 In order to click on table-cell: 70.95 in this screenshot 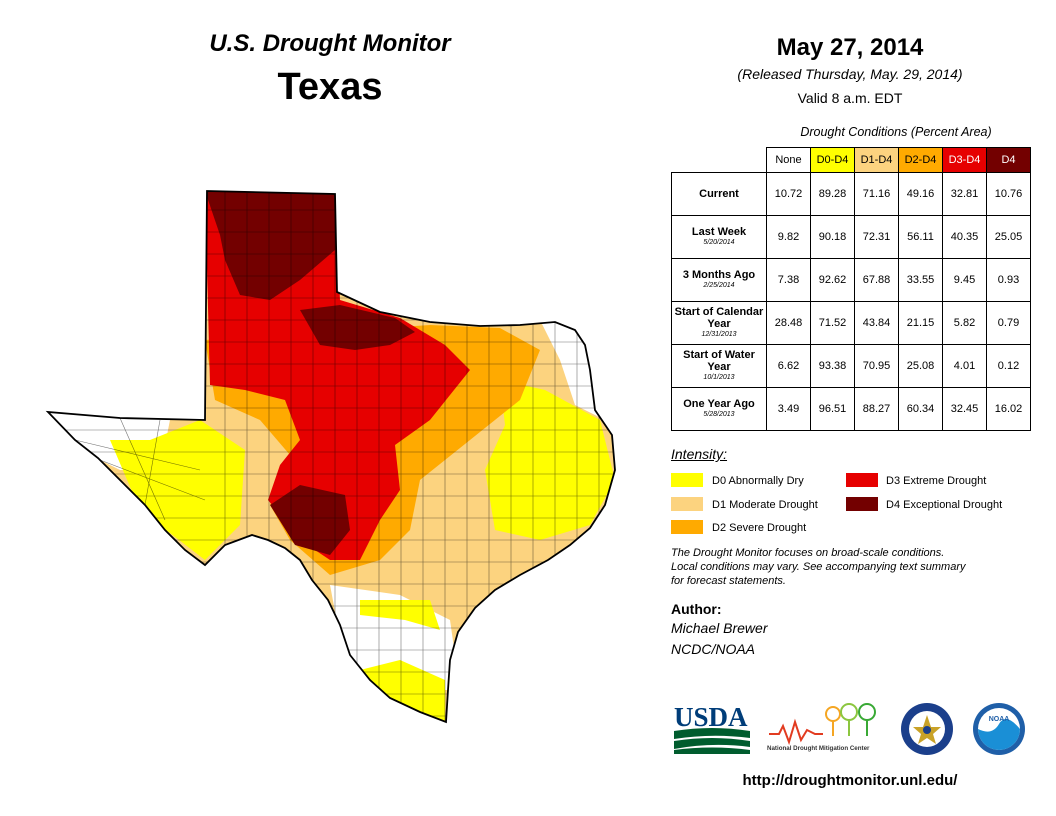, I will do `click(876, 366)`.